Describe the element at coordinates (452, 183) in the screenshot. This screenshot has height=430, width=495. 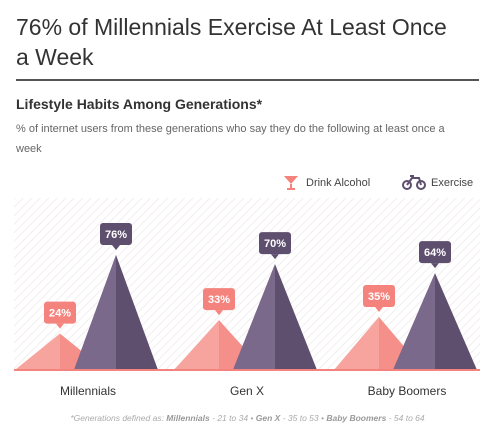
I see `legend-label: Exercise` at that location.